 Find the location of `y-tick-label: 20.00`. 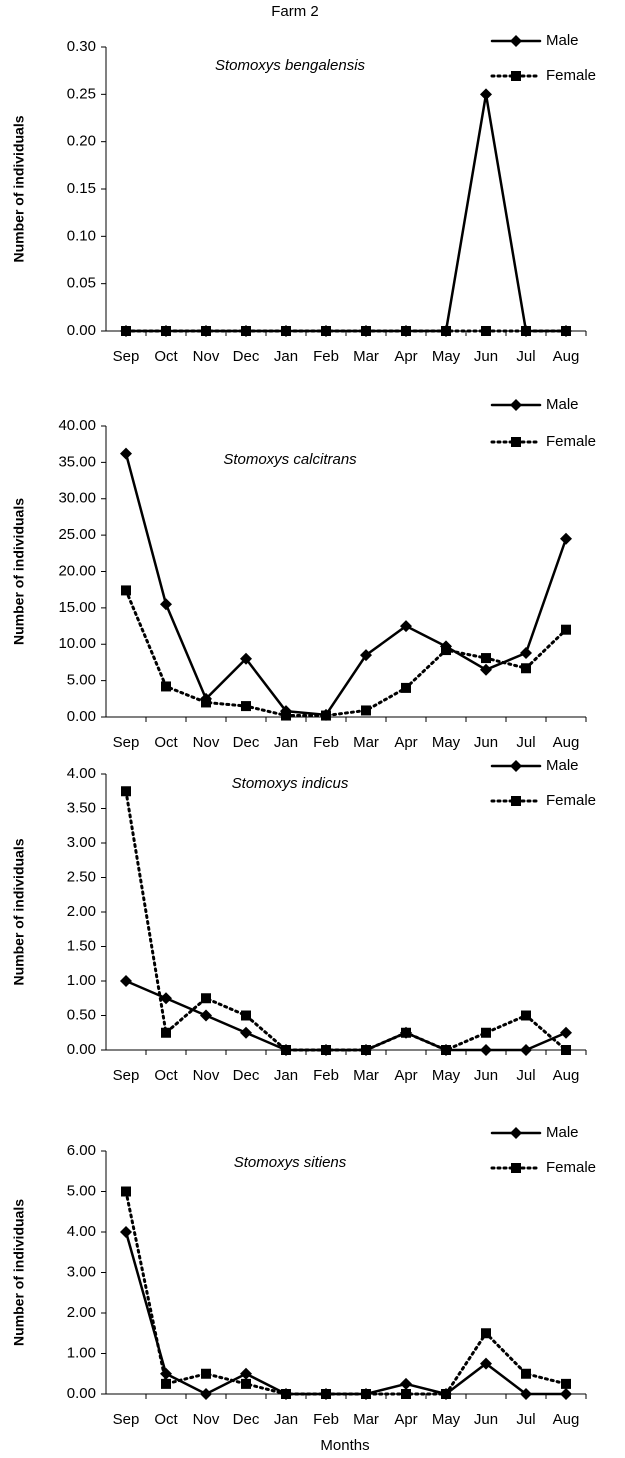

y-tick-label: 20.00 is located at coordinates (77, 570).